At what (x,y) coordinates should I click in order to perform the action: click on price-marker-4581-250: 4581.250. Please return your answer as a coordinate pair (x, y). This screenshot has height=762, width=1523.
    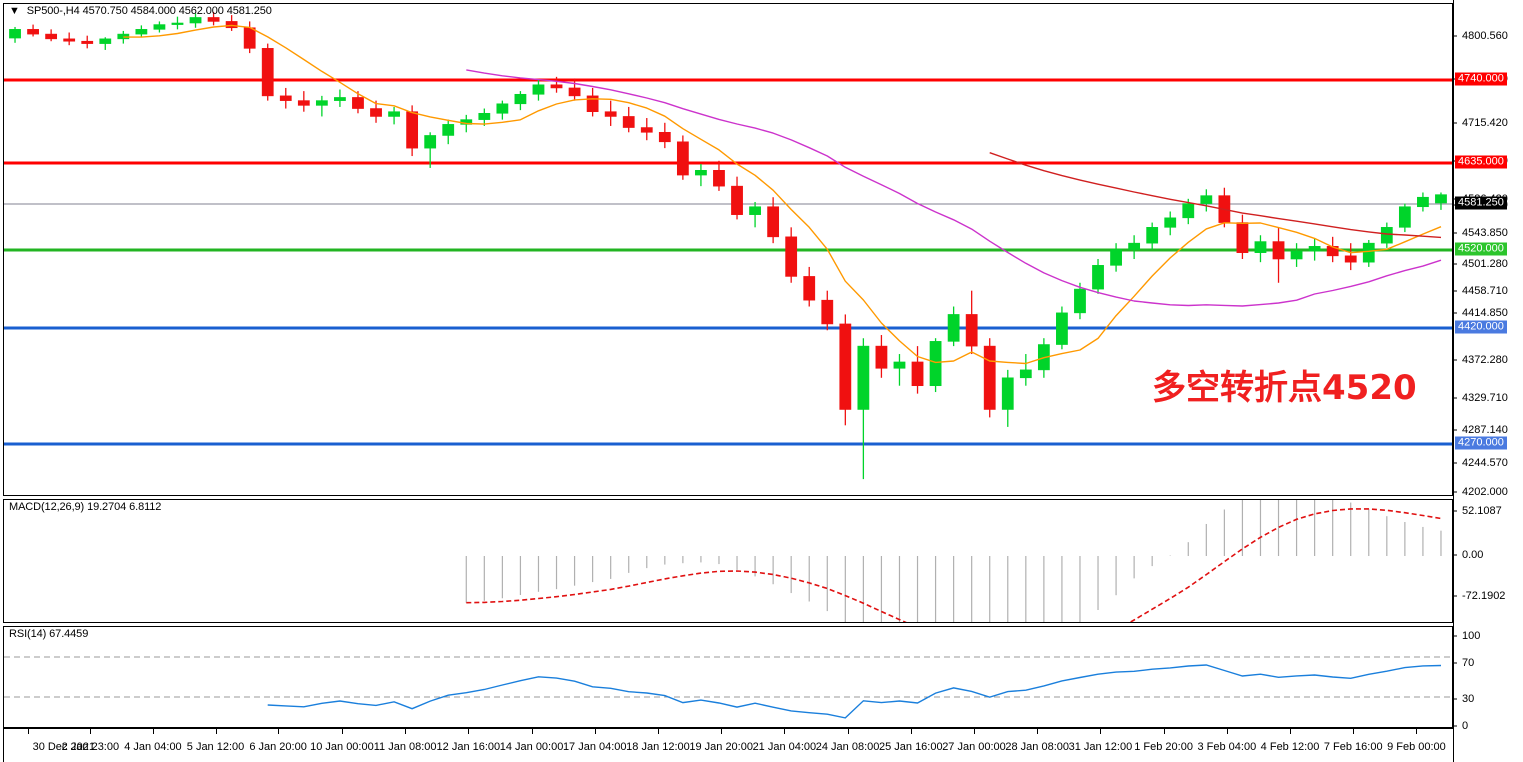
    Looking at the image, I should click on (1481, 203).